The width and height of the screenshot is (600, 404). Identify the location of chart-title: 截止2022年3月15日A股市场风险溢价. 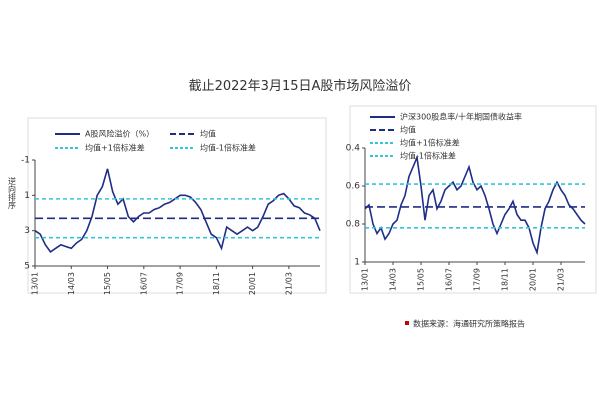
(300, 86).